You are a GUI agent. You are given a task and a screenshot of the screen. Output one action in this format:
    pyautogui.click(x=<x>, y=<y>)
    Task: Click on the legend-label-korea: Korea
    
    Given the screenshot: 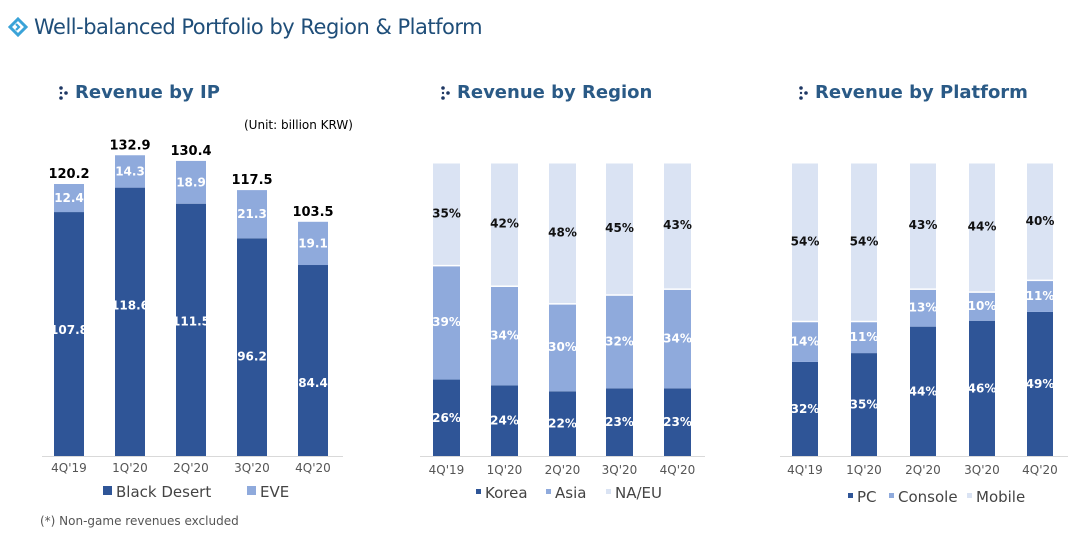 What is the action you would take?
    pyautogui.click(x=506, y=493)
    